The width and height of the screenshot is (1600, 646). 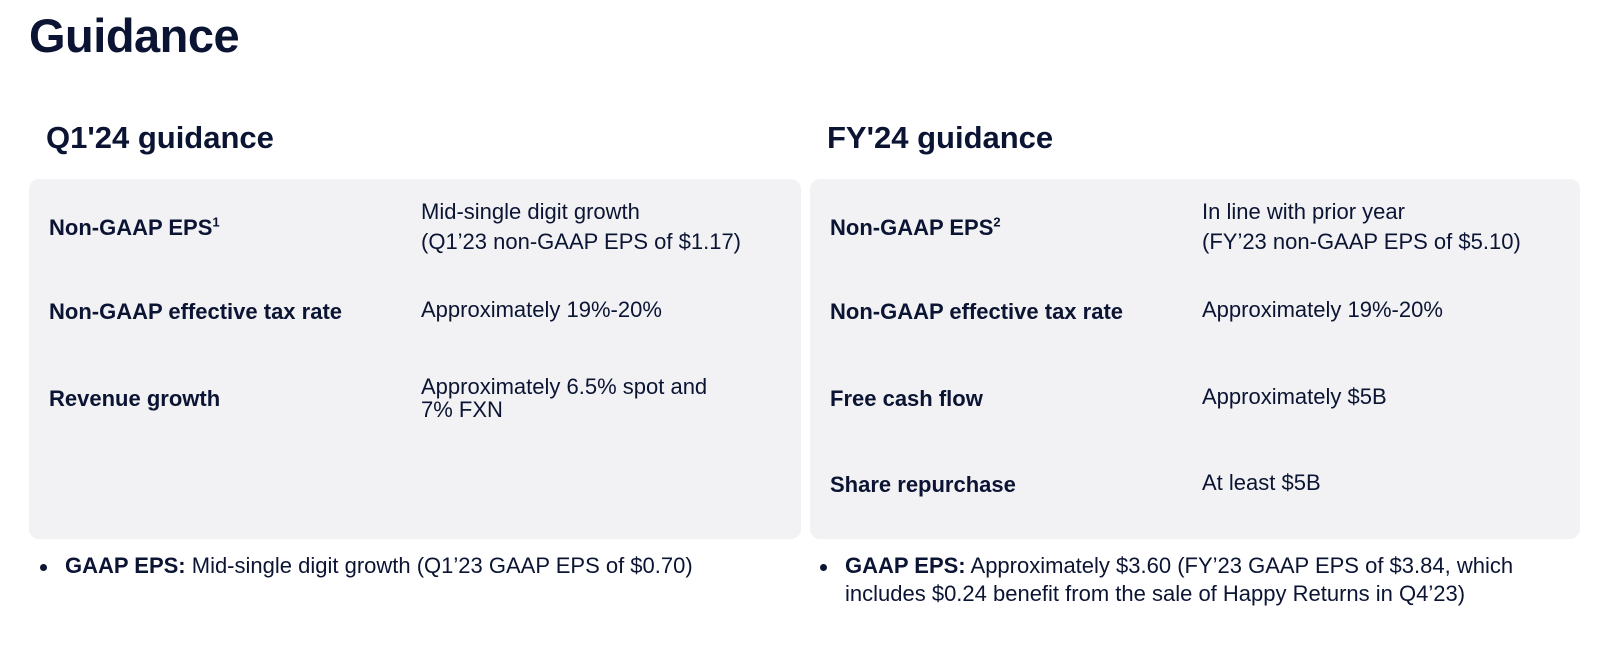 I want to click on row-label: Revenue growth, so click(x=135, y=398).